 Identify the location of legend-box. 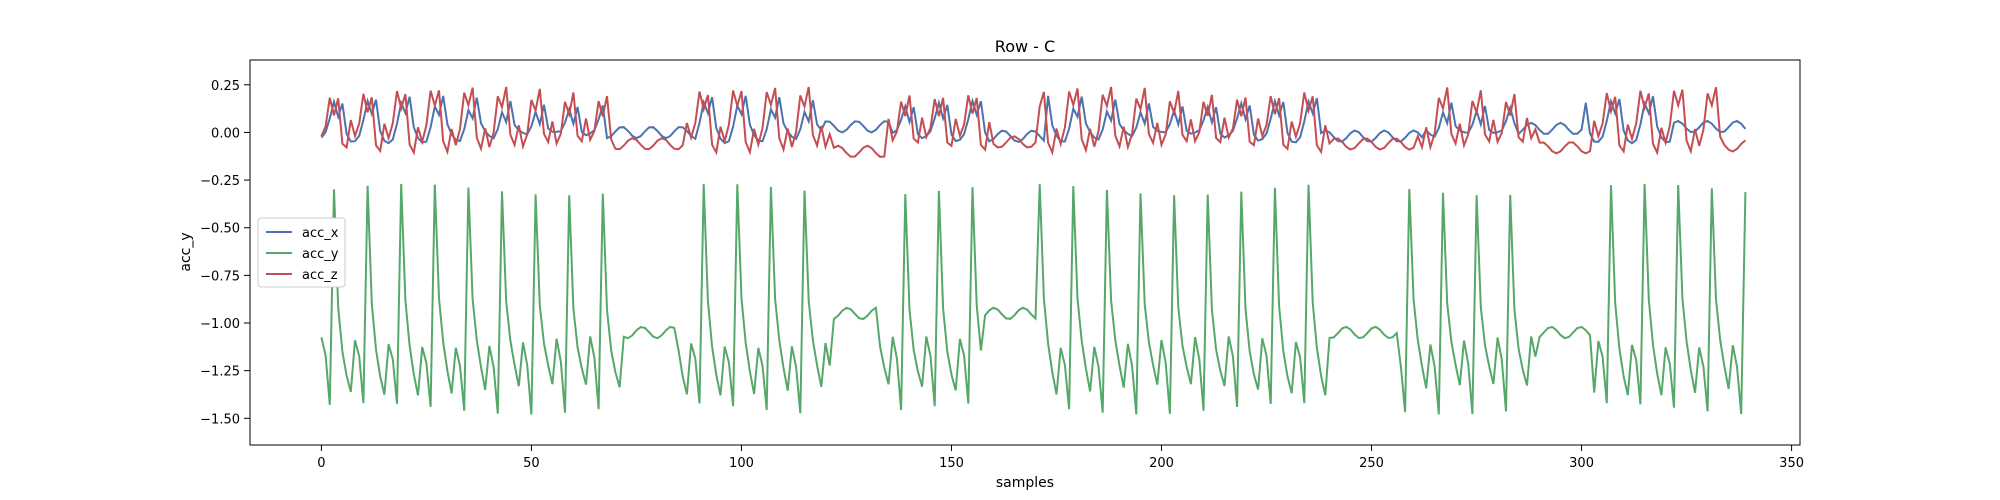
(301, 252).